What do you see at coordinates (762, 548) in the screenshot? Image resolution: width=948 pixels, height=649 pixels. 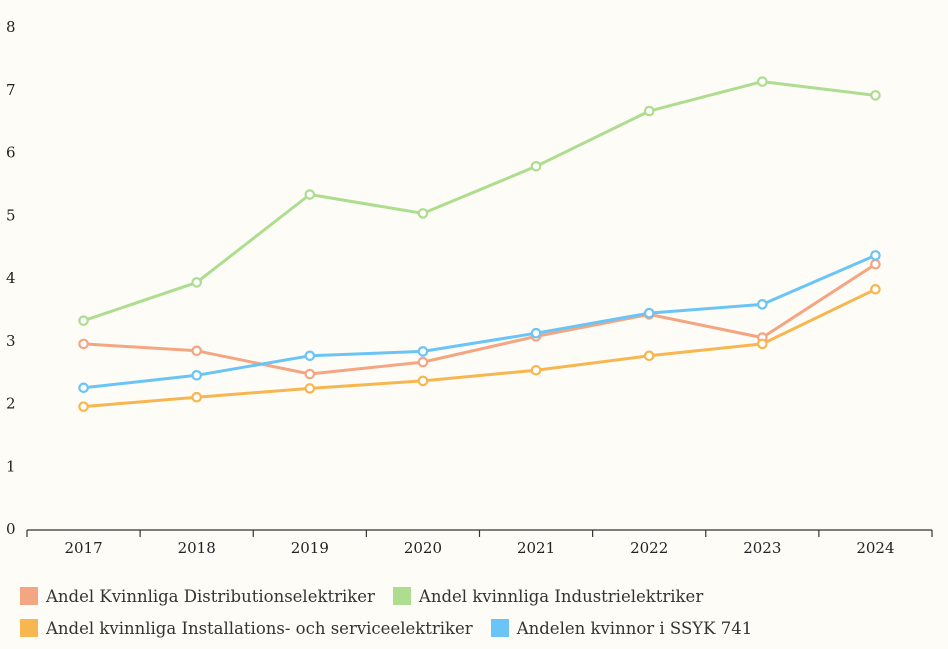 I see `x-tick-label: 2023` at bounding box center [762, 548].